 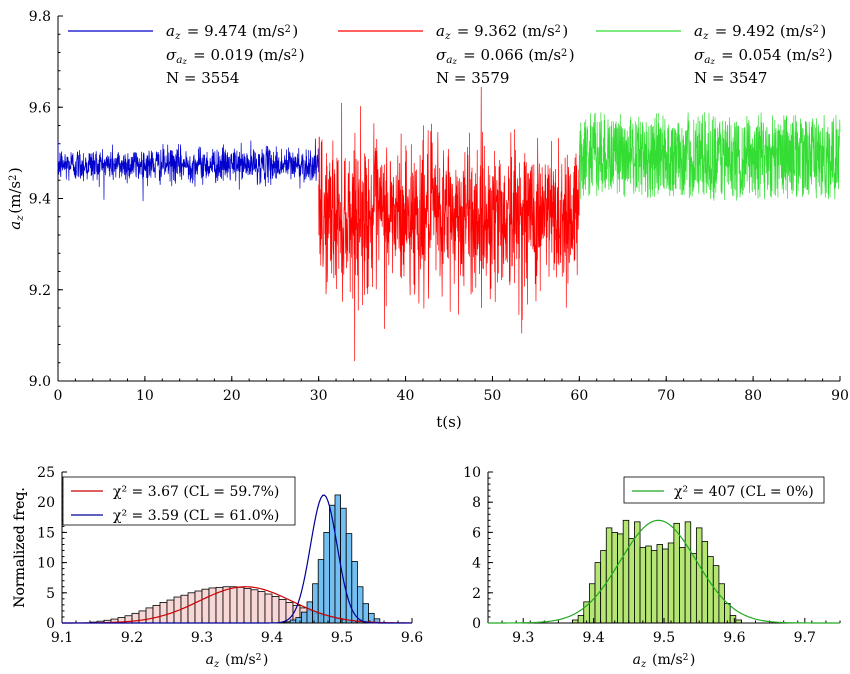 I want to click on legend-sigma-3: σaz = 0.054 (m/s2 ), so click(x=763, y=56).